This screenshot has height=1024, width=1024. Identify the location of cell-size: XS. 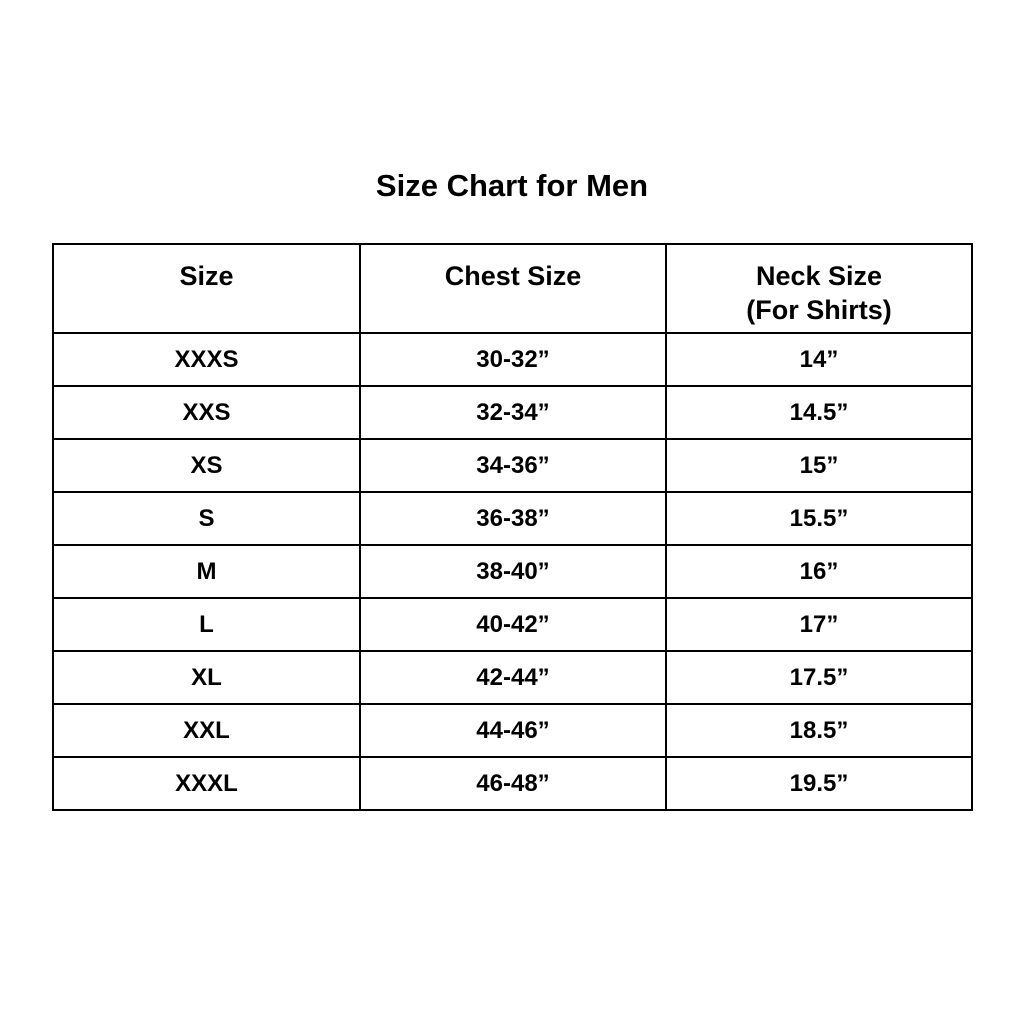
(206, 465).